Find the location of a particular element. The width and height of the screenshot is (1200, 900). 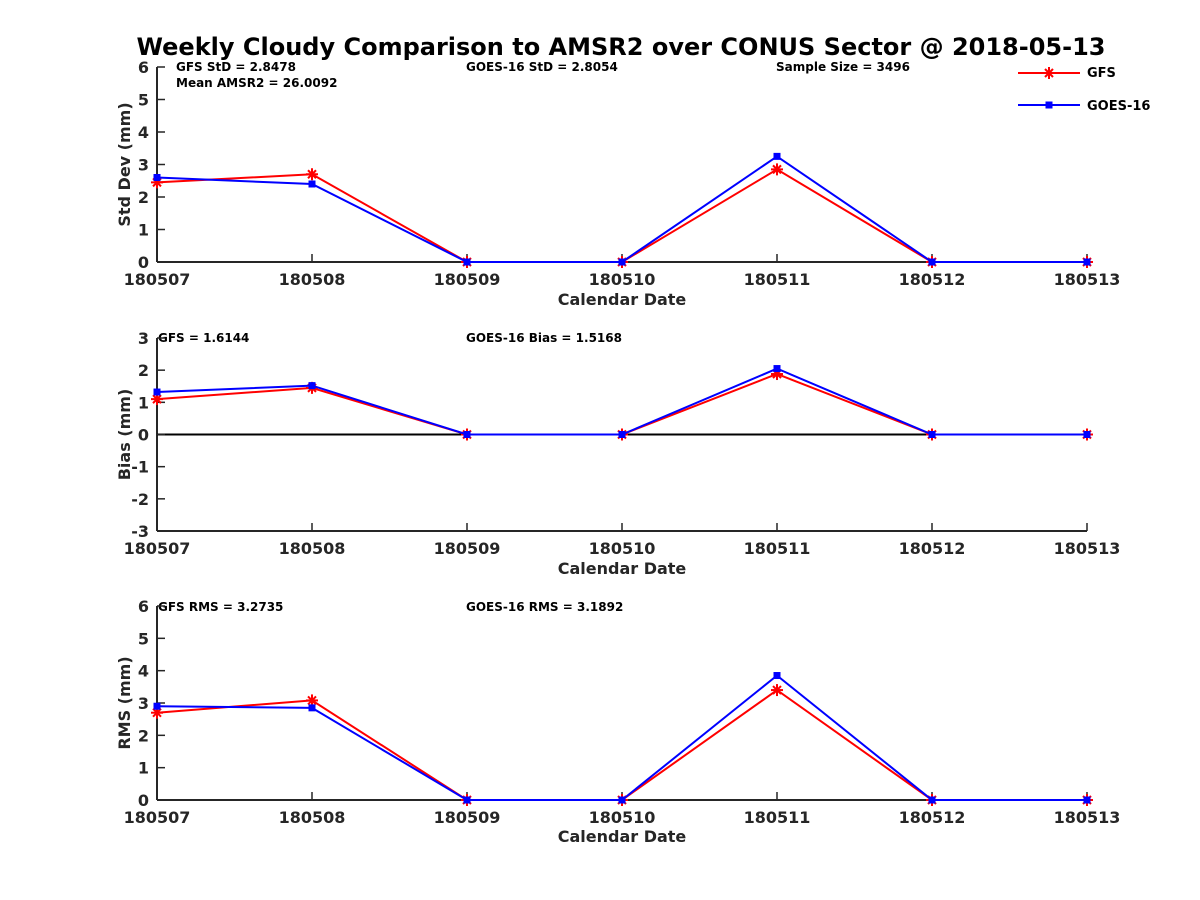

y-axis-label: Std Dev (mm) is located at coordinates (124, 164).